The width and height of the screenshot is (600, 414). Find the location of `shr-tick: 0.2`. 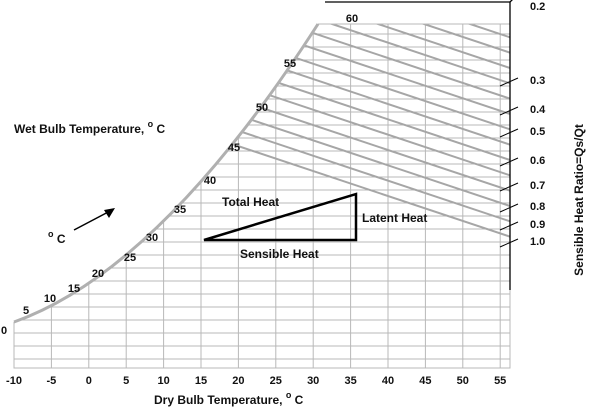

shr-tick: 0.2 is located at coordinates (537, 7).